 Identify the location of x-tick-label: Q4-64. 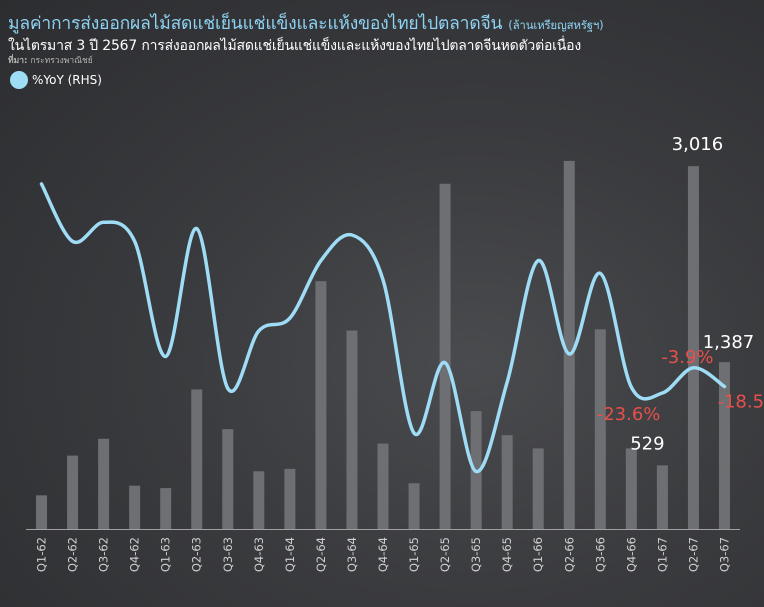
(383, 554).